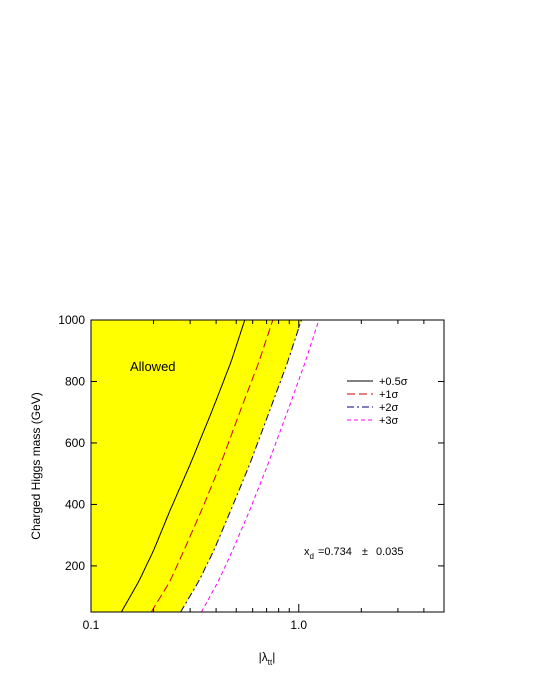  I want to click on xd-annotation-pm: ±, so click(365, 552).